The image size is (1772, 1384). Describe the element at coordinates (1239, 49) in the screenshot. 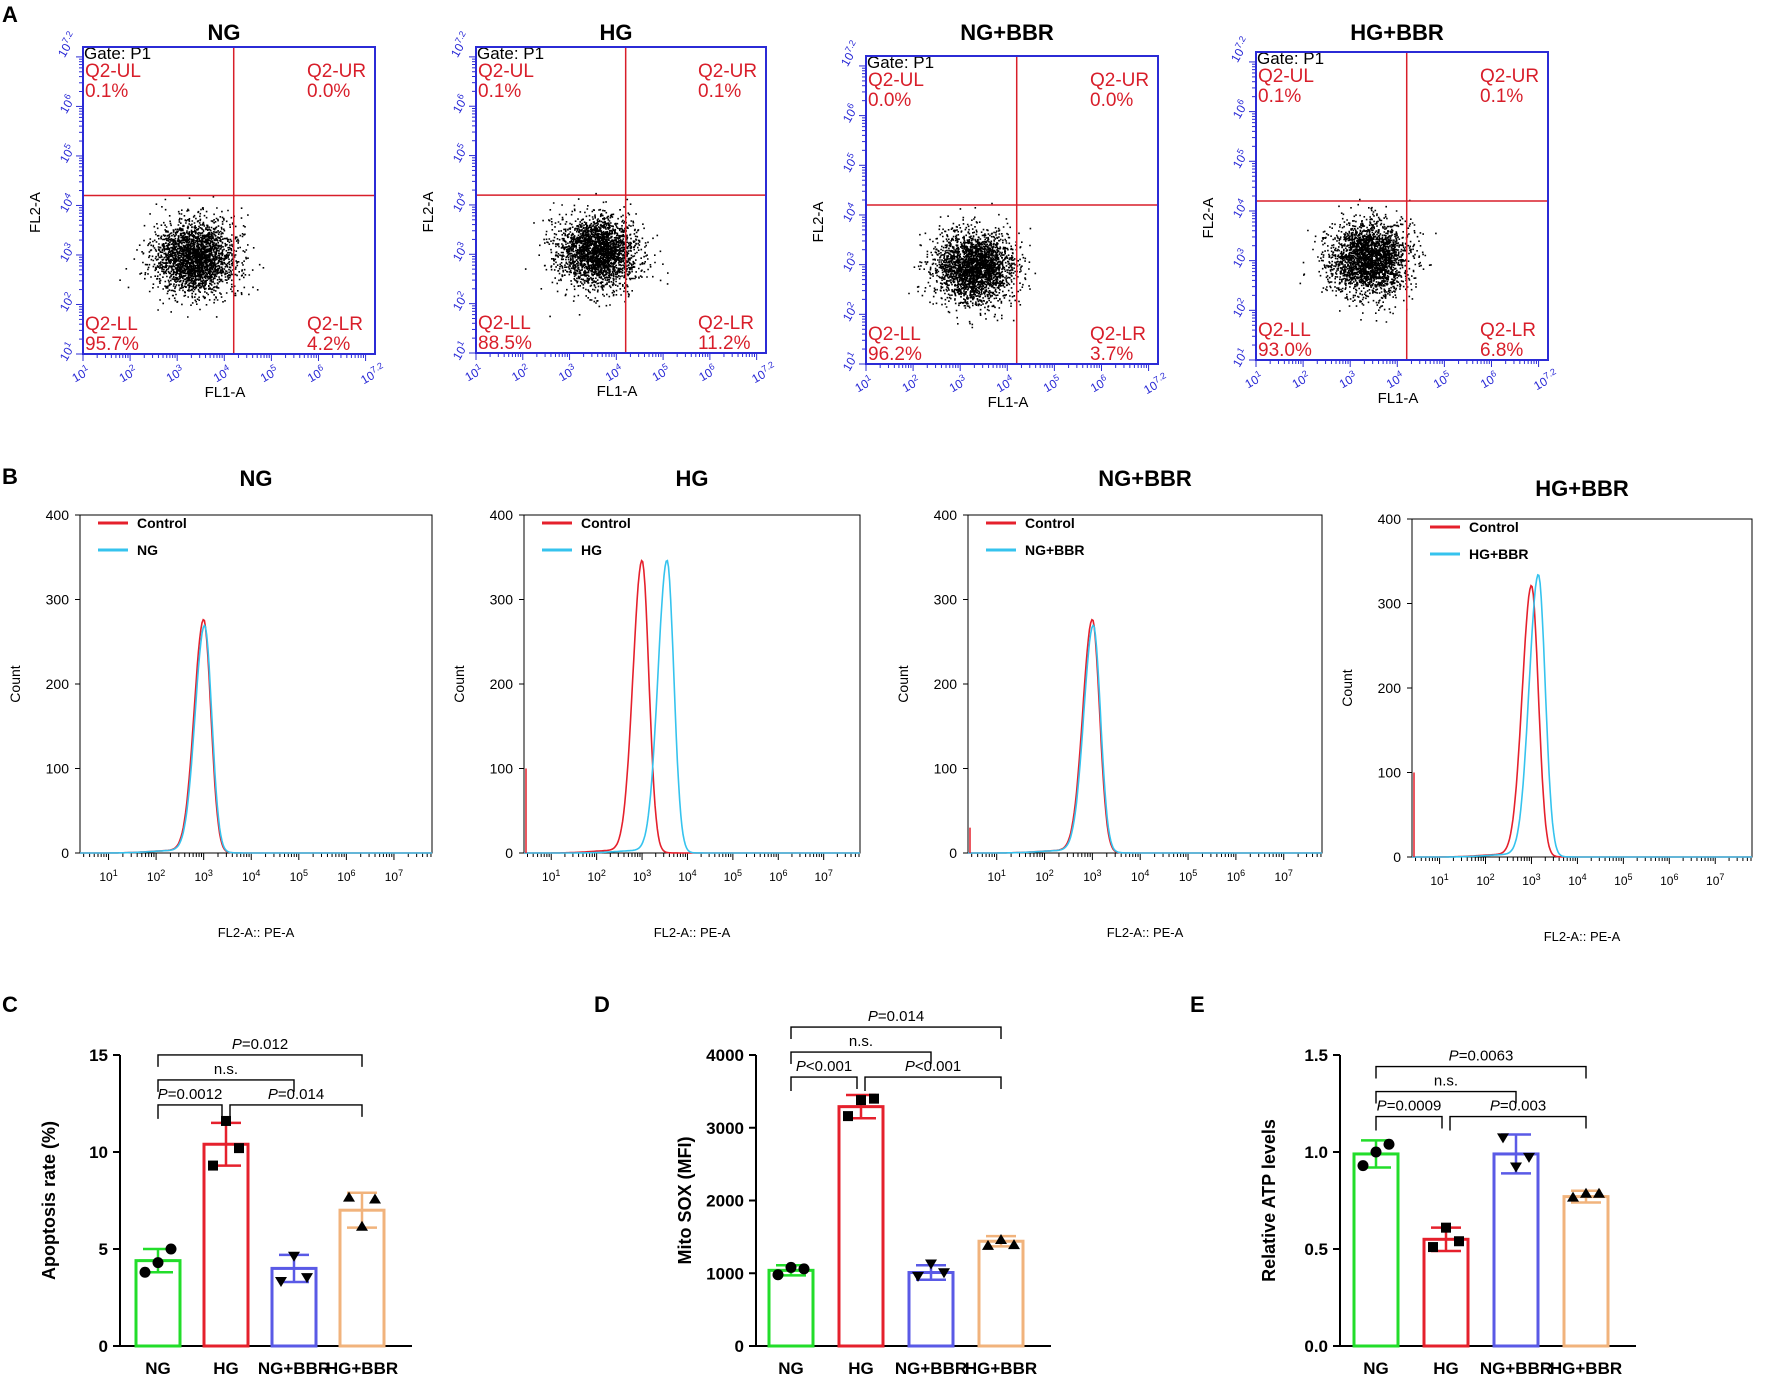

I see `y-tick-label: 107.2` at that location.